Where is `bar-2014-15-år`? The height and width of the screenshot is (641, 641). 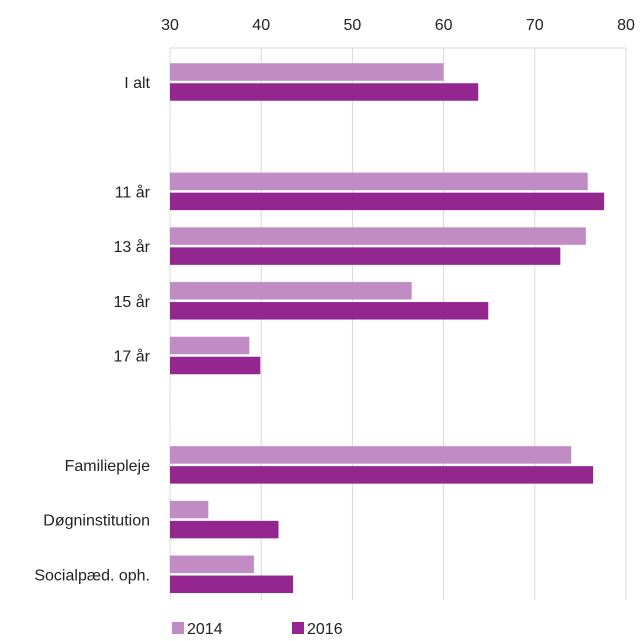
bar-2014-15-år is located at coordinates (291, 291).